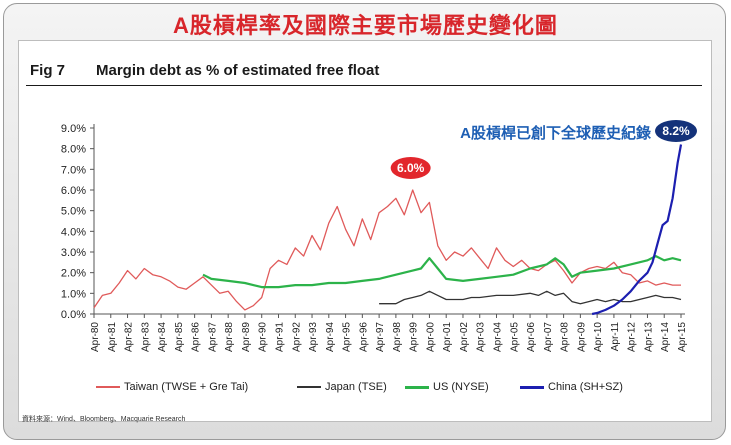  Describe the element at coordinates (212, 337) in the screenshot. I see `x-tick-label: Apr-87` at that location.